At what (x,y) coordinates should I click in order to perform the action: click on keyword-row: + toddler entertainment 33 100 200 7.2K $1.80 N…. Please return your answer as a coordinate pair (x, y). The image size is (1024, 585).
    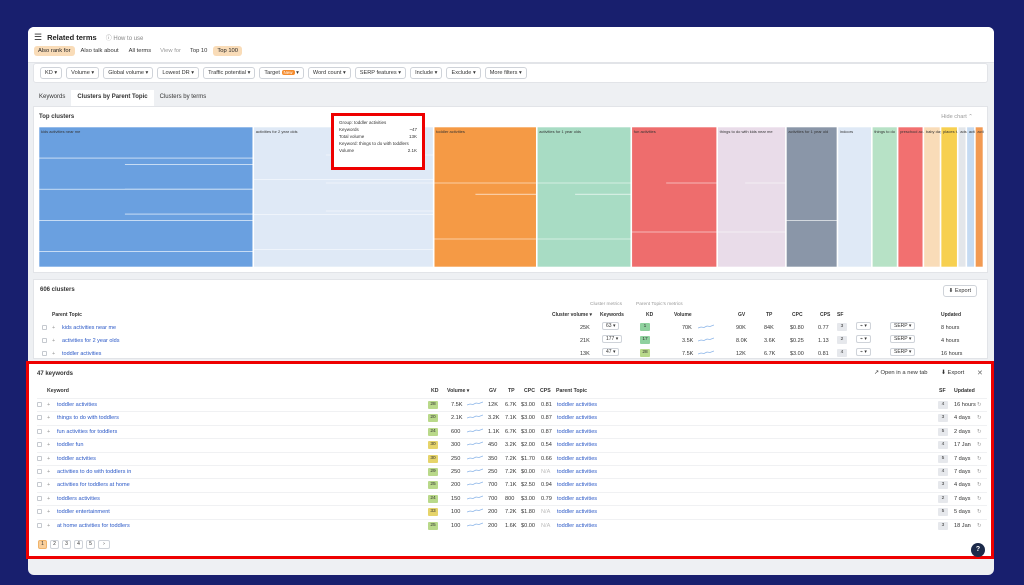
    Looking at the image, I should click on (512, 511).